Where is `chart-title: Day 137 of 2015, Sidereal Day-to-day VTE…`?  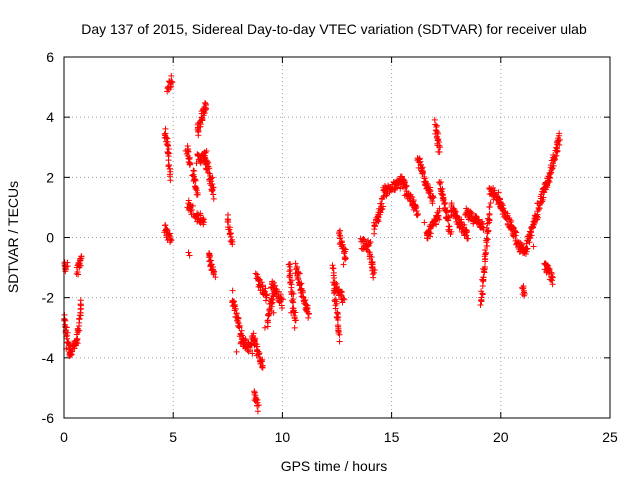
chart-title: Day 137 of 2015, Sidereal Day-to-day VTE… is located at coordinates (334, 29).